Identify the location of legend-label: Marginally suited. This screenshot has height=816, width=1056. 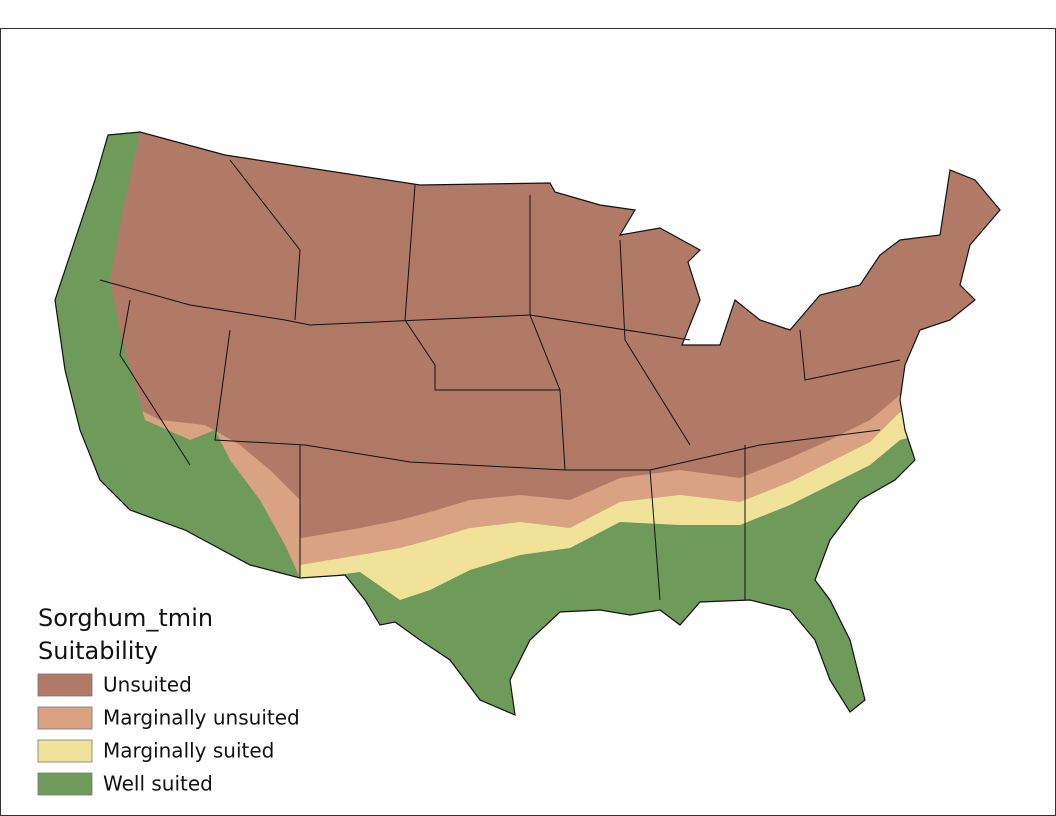
(188, 751).